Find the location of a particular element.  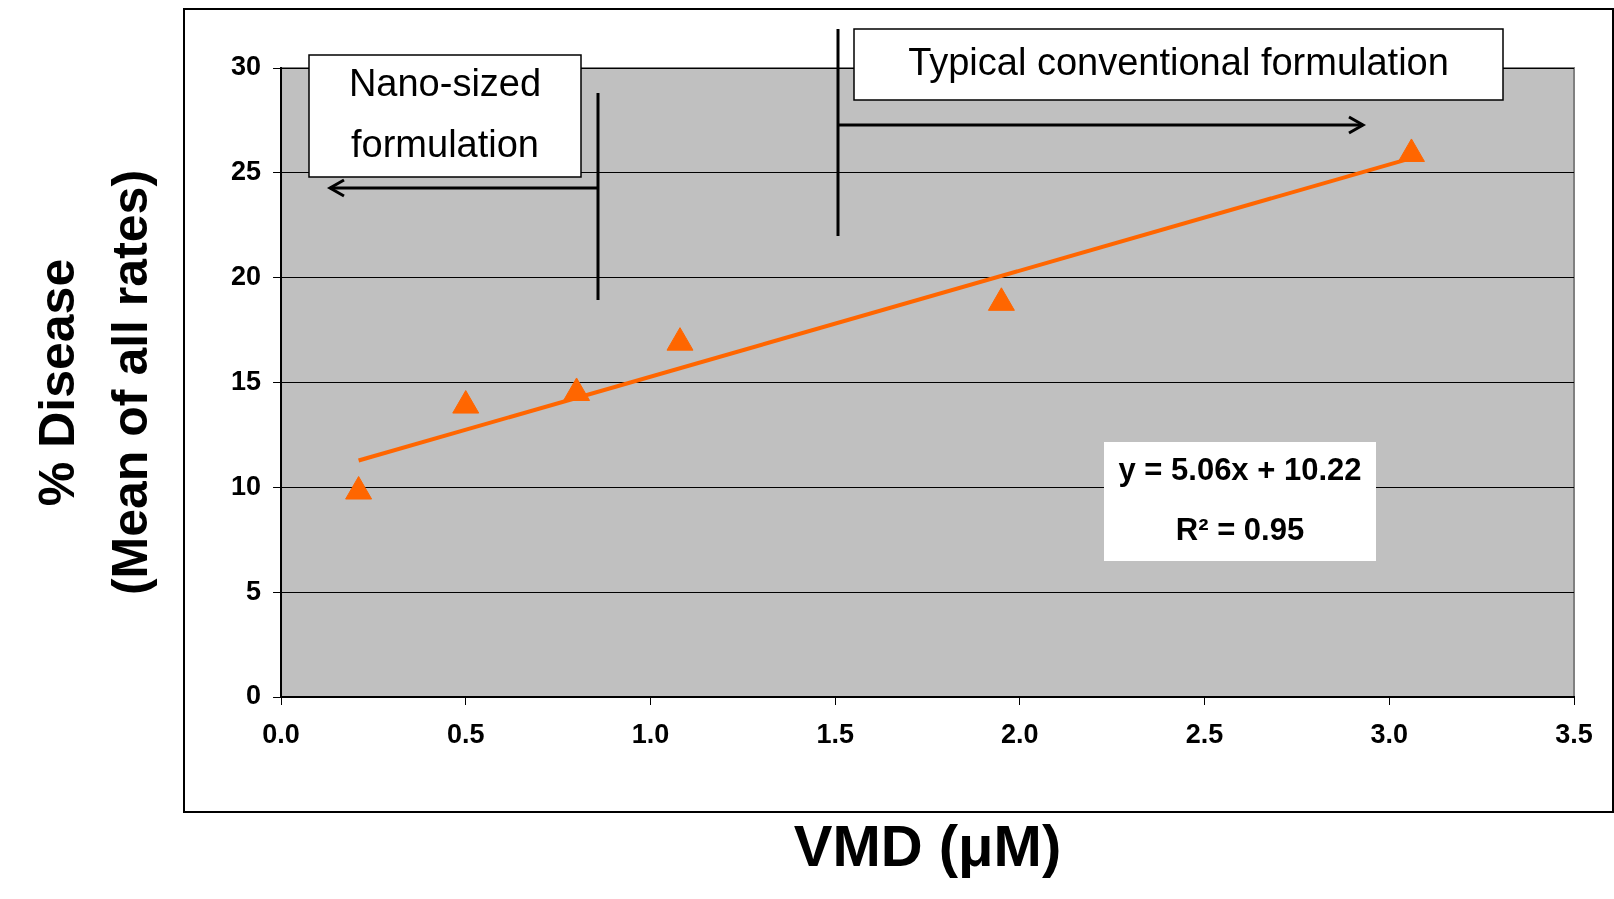

y-tick-label: 20 is located at coordinates (246, 276).